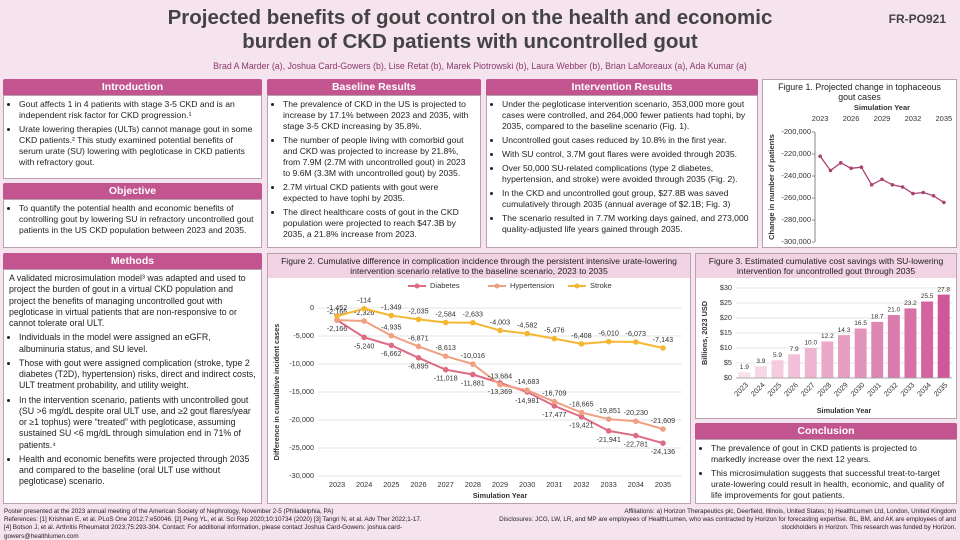  I want to click on data-label: -114, so click(364, 300).